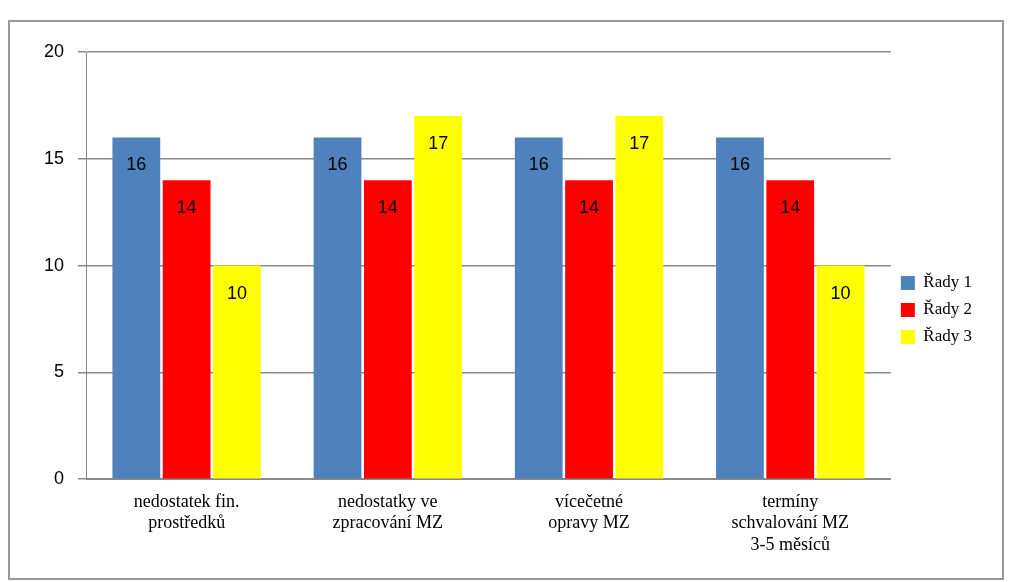 The width and height of the screenshot is (1011, 582). Describe the element at coordinates (948, 282) in the screenshot. I see `legend-label: Řady 1` at that location.